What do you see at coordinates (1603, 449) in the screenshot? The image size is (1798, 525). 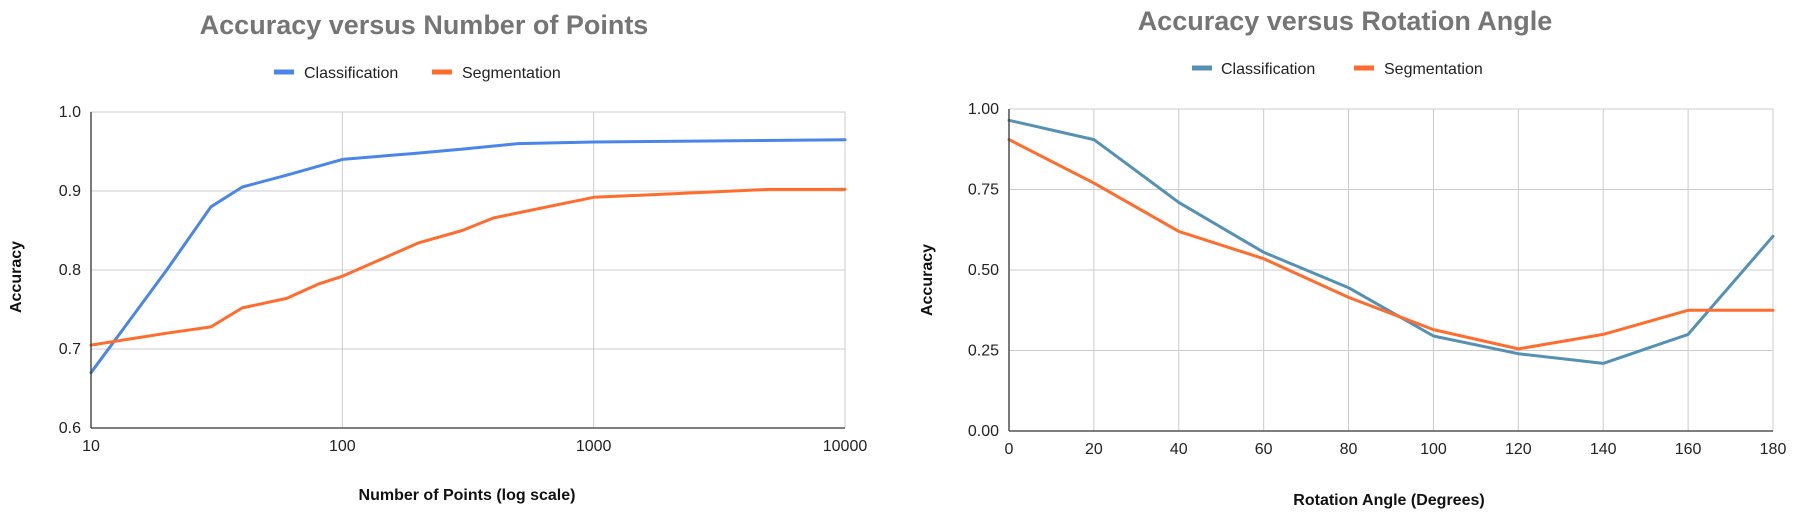 I see `x-tick-label: 140` at bounding box center [1603, 449].